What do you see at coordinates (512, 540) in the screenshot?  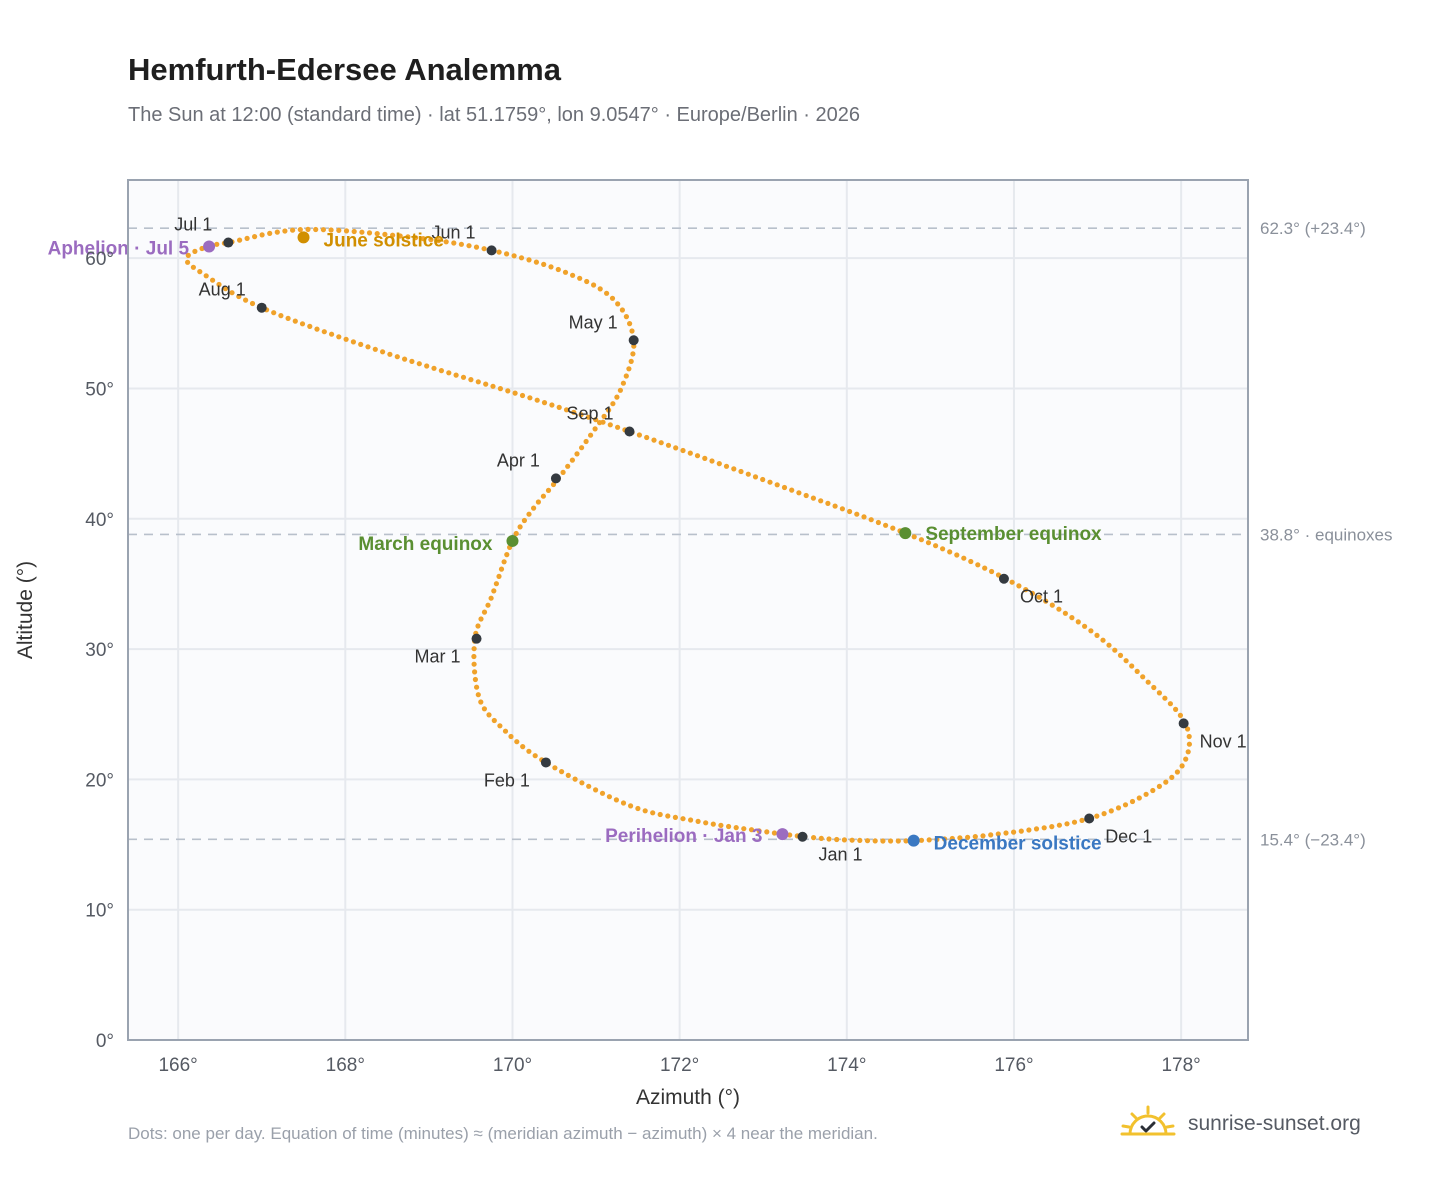 I see `event-marker` at bounding box center [512, 540].